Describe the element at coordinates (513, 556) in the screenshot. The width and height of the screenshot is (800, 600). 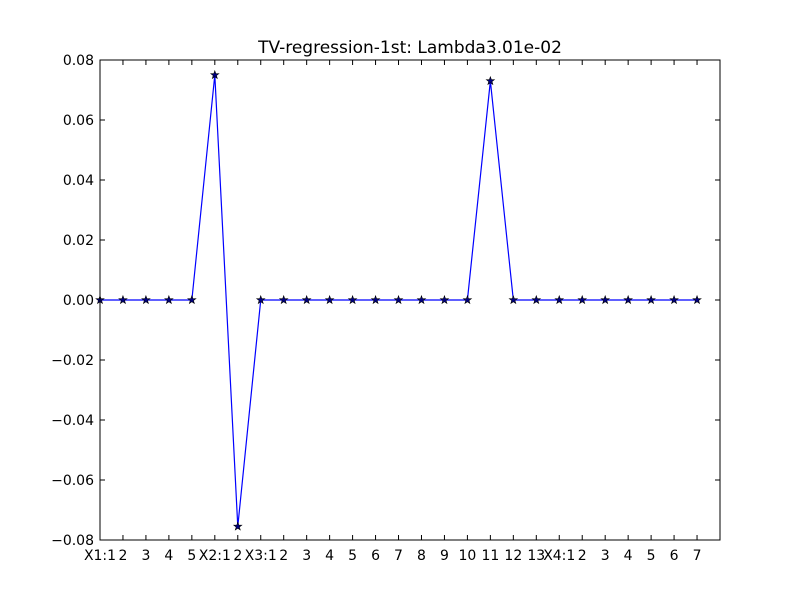
I see `x-tick-label: 12` at that location.